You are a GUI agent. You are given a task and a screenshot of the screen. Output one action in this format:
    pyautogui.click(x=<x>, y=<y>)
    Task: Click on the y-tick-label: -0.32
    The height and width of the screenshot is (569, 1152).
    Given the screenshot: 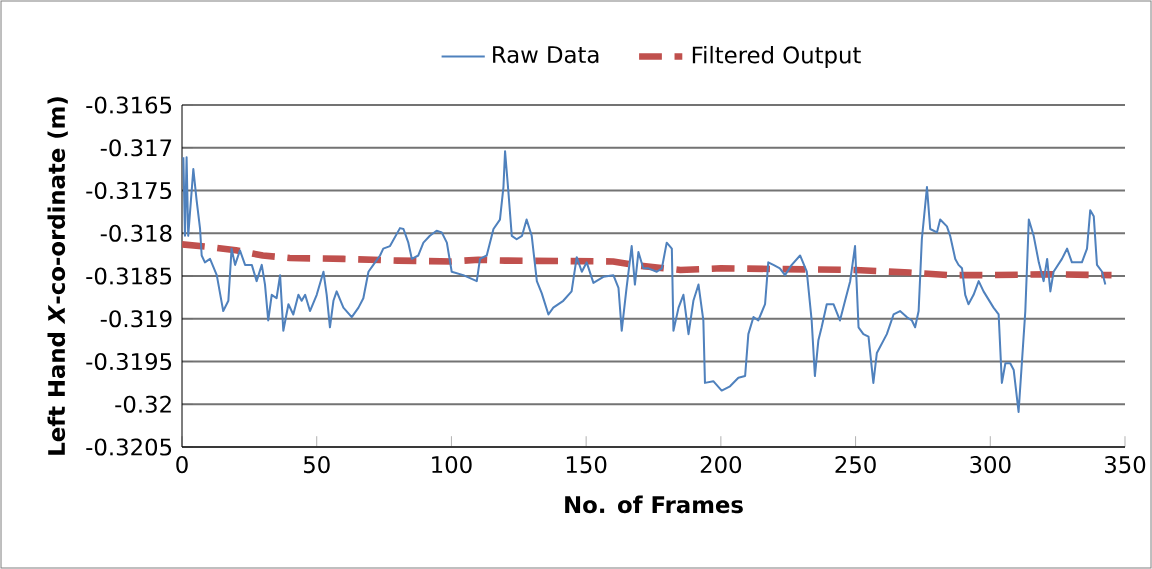 What is the action you would take?
    pyautogui.click(x=143, y=404)
    